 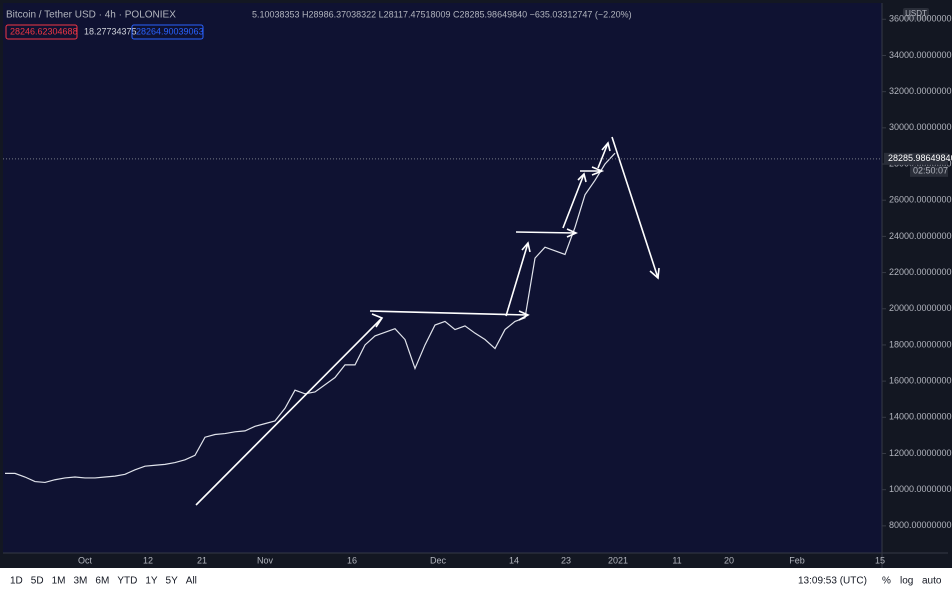 I want to click on range-button: YTD, so click(x=127, y=581).